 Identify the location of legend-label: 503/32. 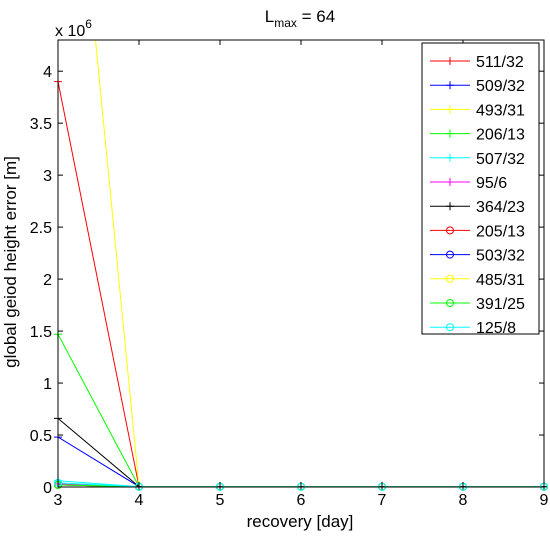
(500, 256).